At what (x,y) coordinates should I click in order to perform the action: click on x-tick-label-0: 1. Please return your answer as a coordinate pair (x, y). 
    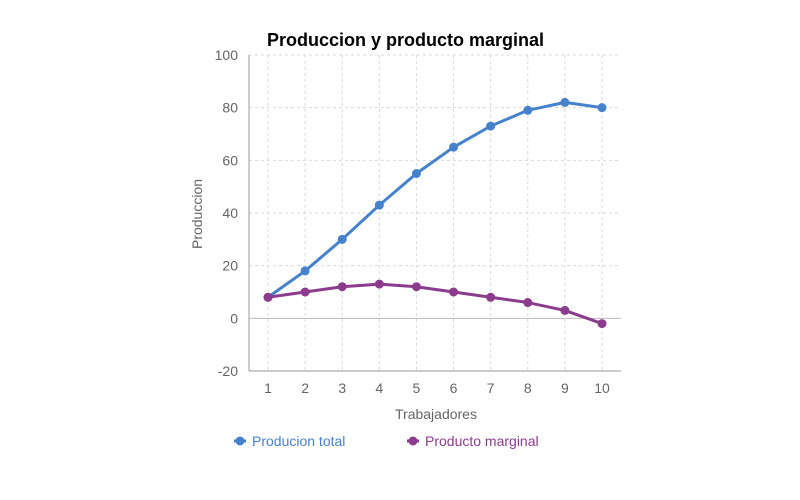
    Looking at the image, I should click on (268, 388).